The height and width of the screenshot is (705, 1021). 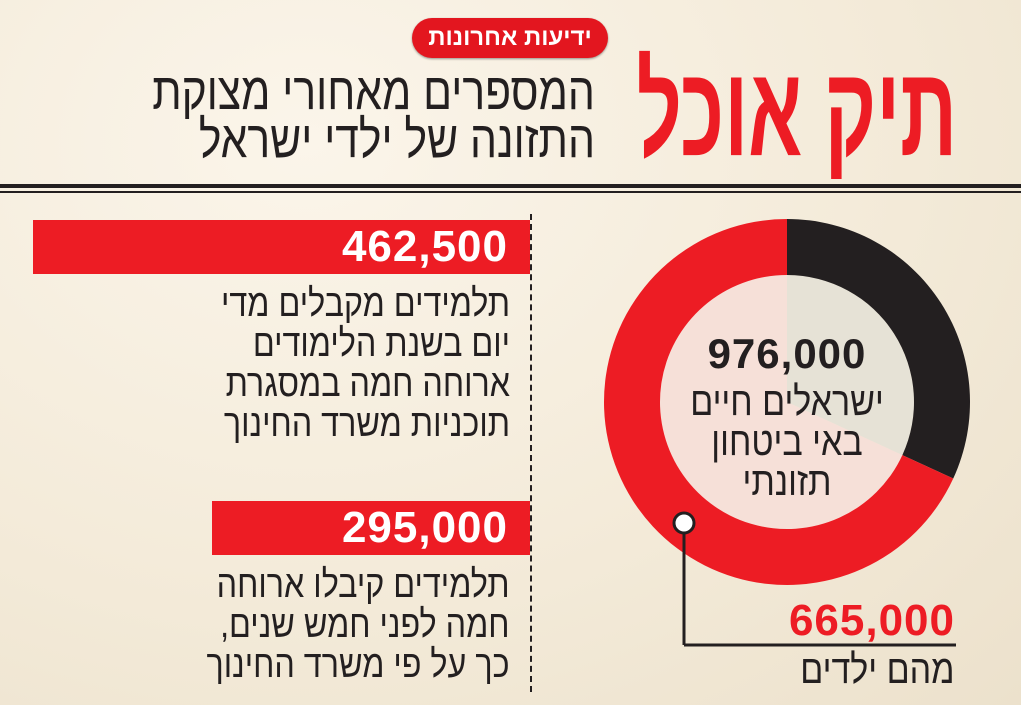 I want to click on fact-number-bar: 295,000, so click(x=371, y=528).